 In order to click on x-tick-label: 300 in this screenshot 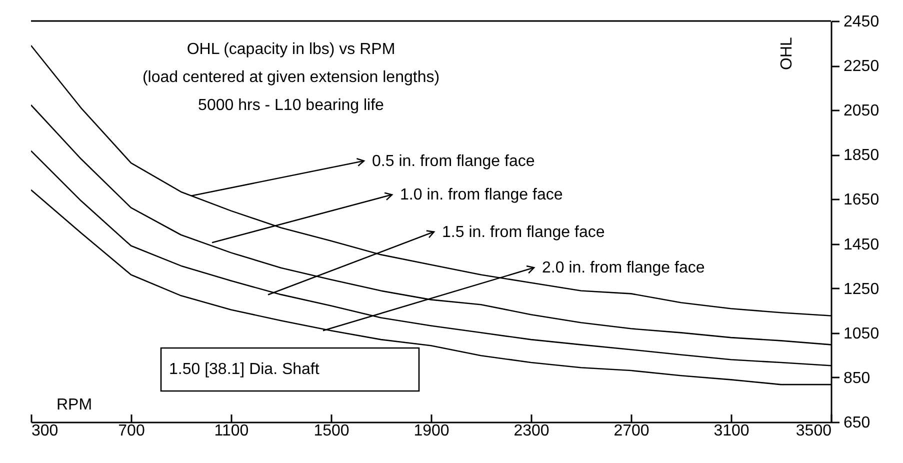, I will do `click(45, 431)`.